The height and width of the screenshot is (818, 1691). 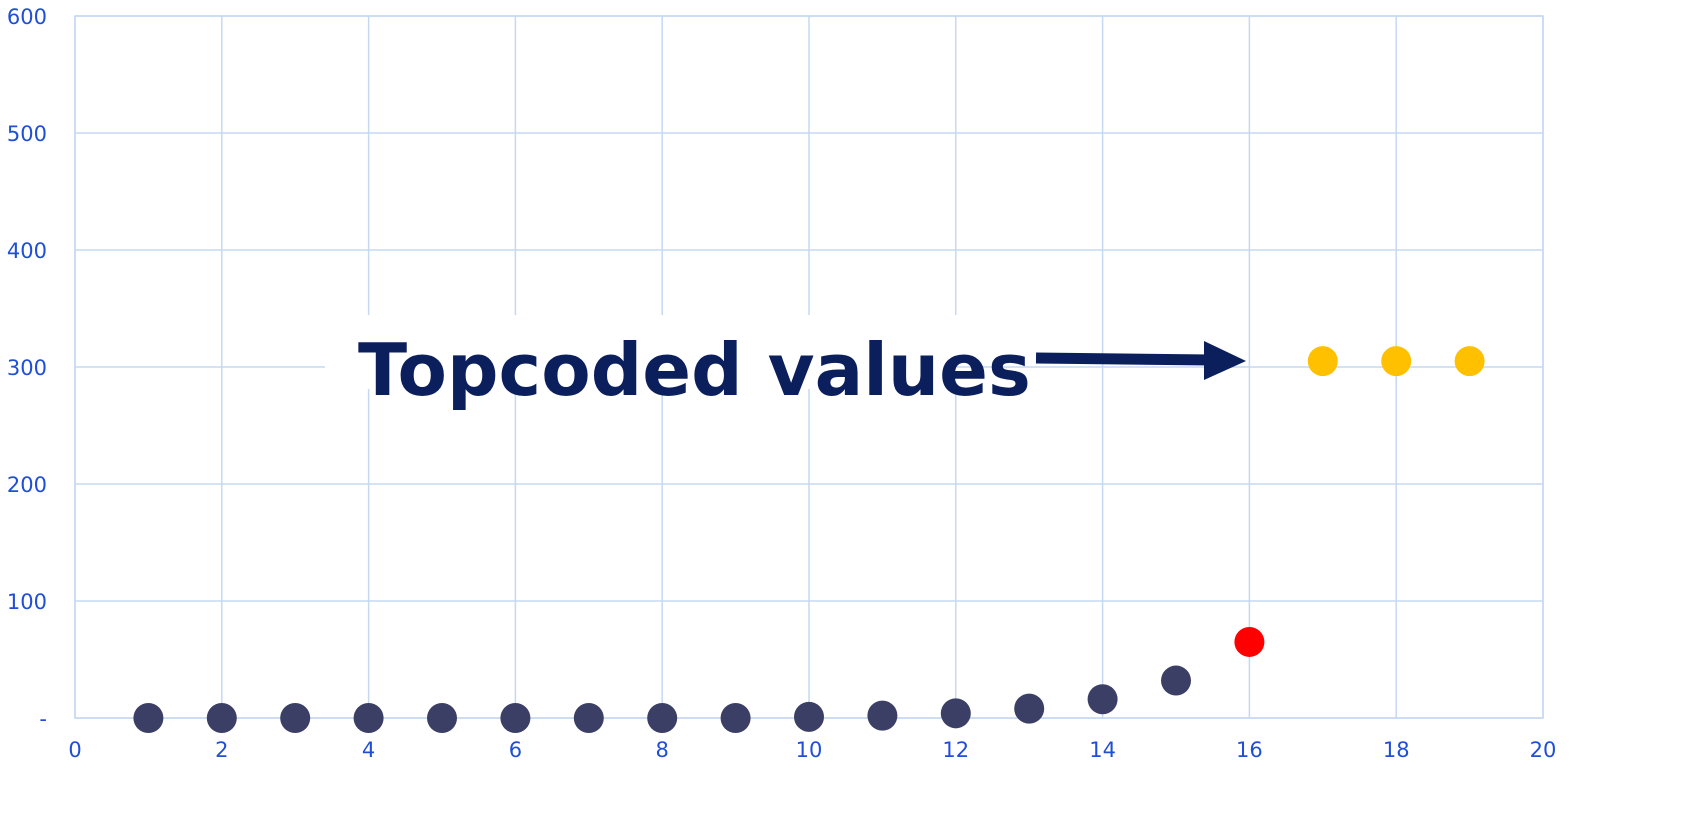 I want to click on x-tick-label: 20, so click(x=1543, y=750).